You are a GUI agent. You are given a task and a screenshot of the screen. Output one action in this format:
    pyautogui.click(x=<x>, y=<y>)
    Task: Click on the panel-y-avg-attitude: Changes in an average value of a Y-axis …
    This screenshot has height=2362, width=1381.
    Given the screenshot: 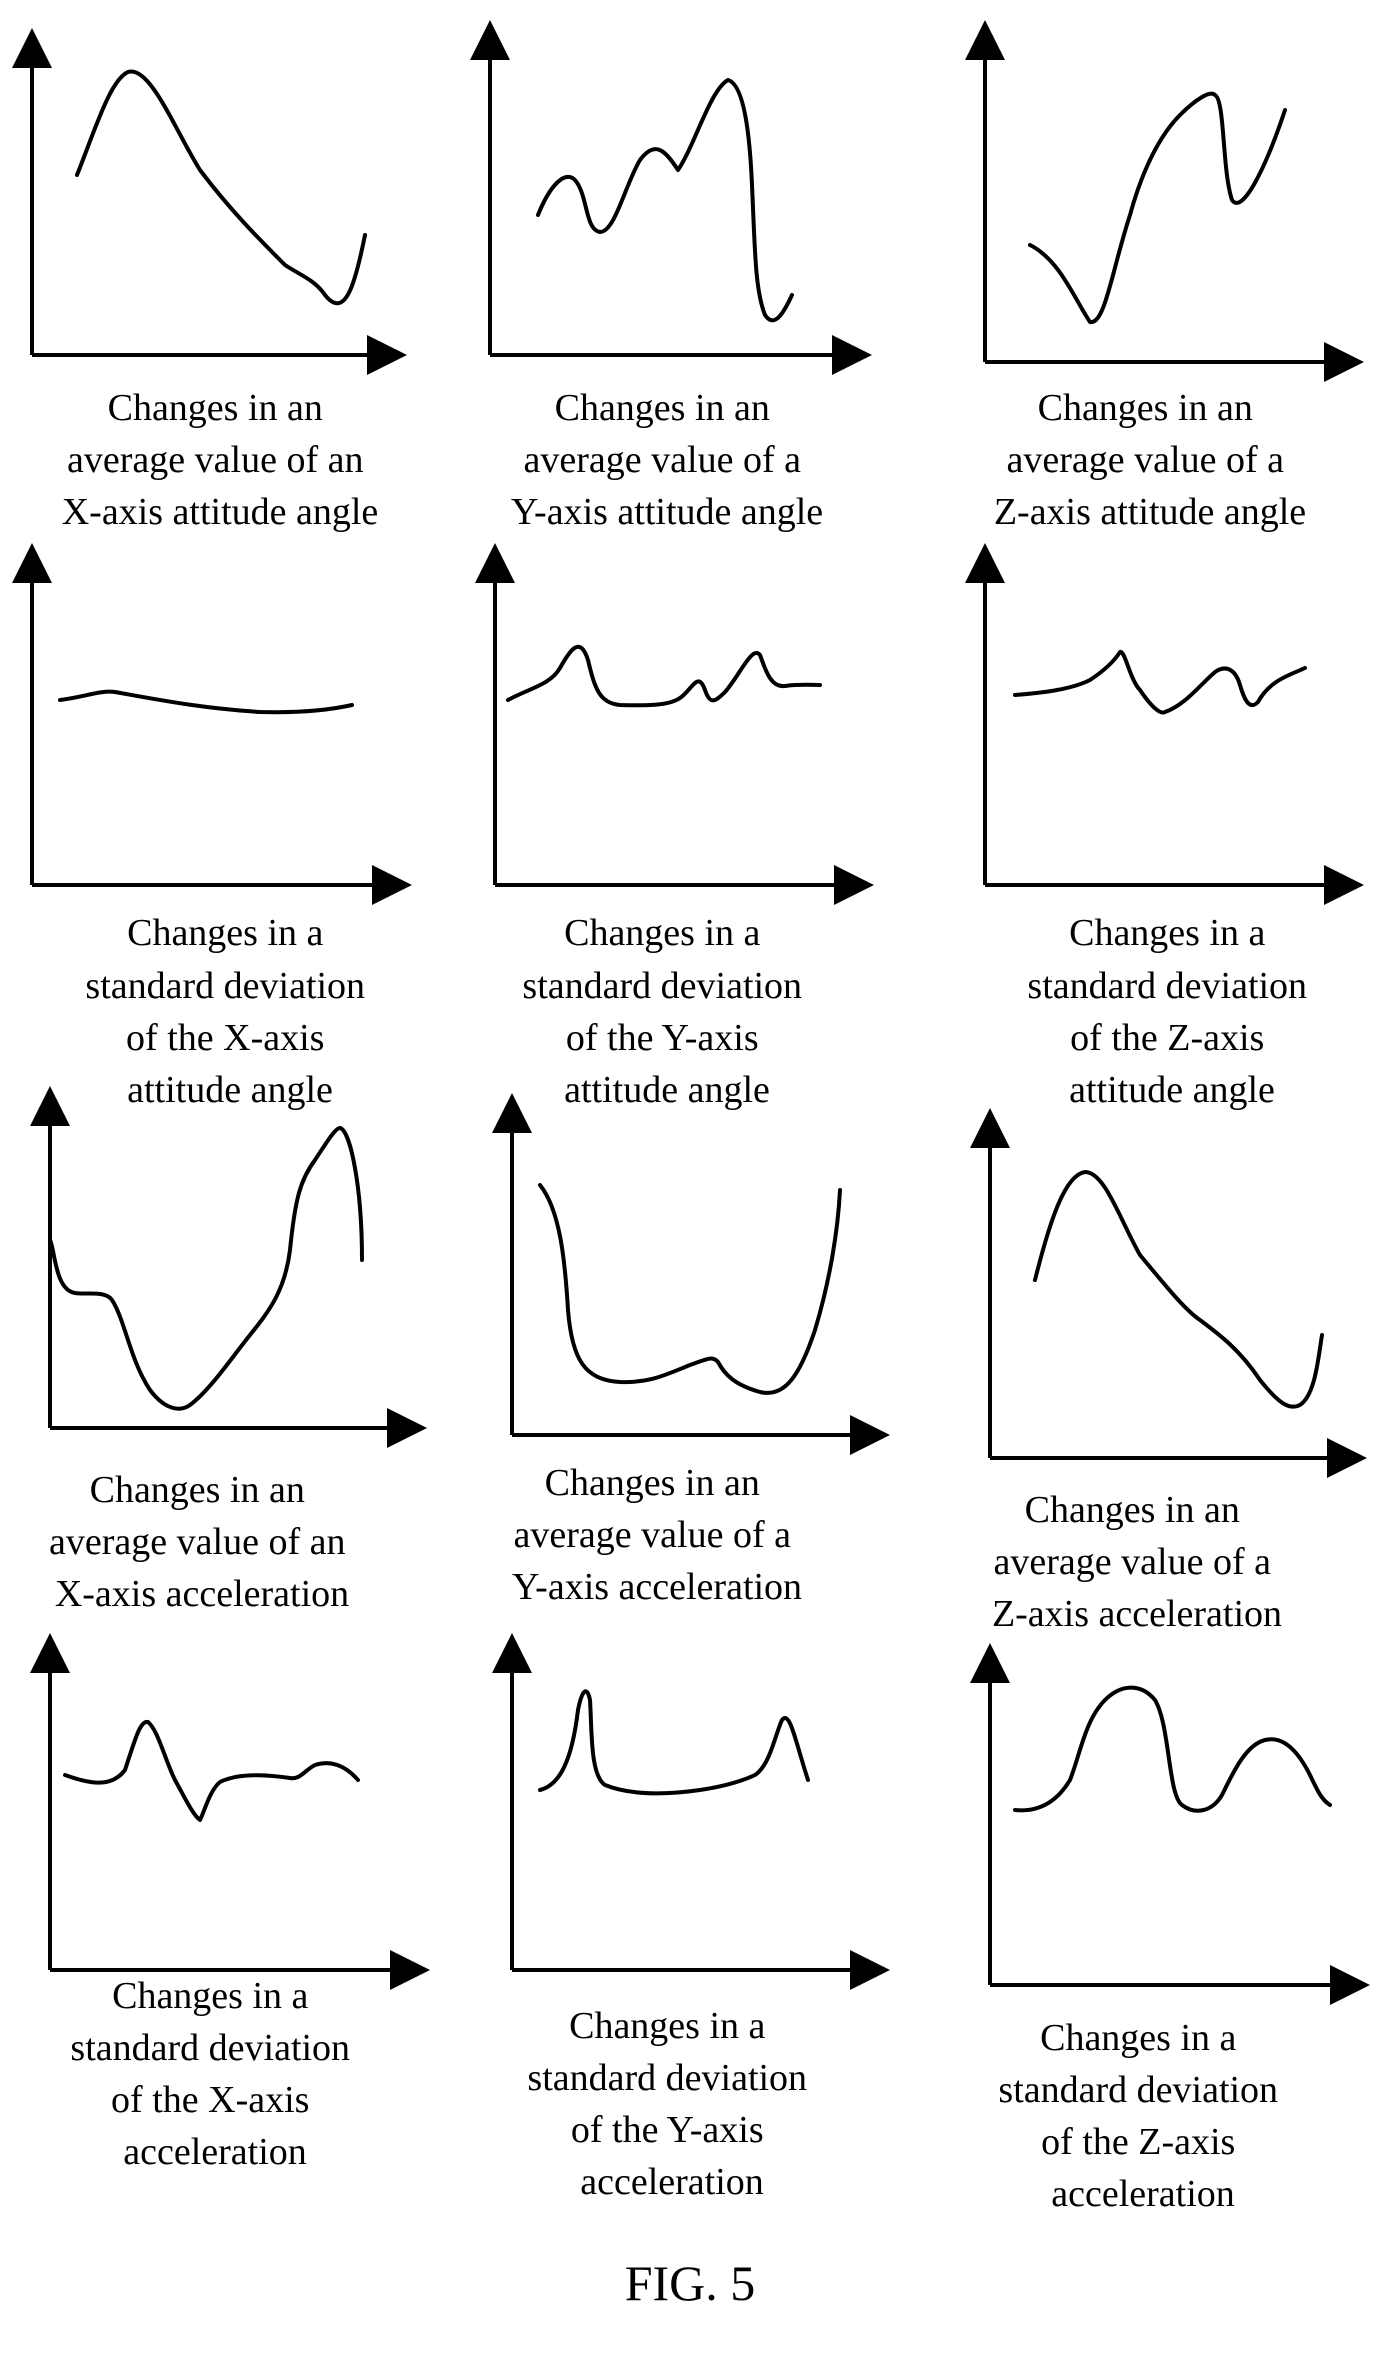 What is the action you would take?
    pyautogui.click(x=671, y=276)
    